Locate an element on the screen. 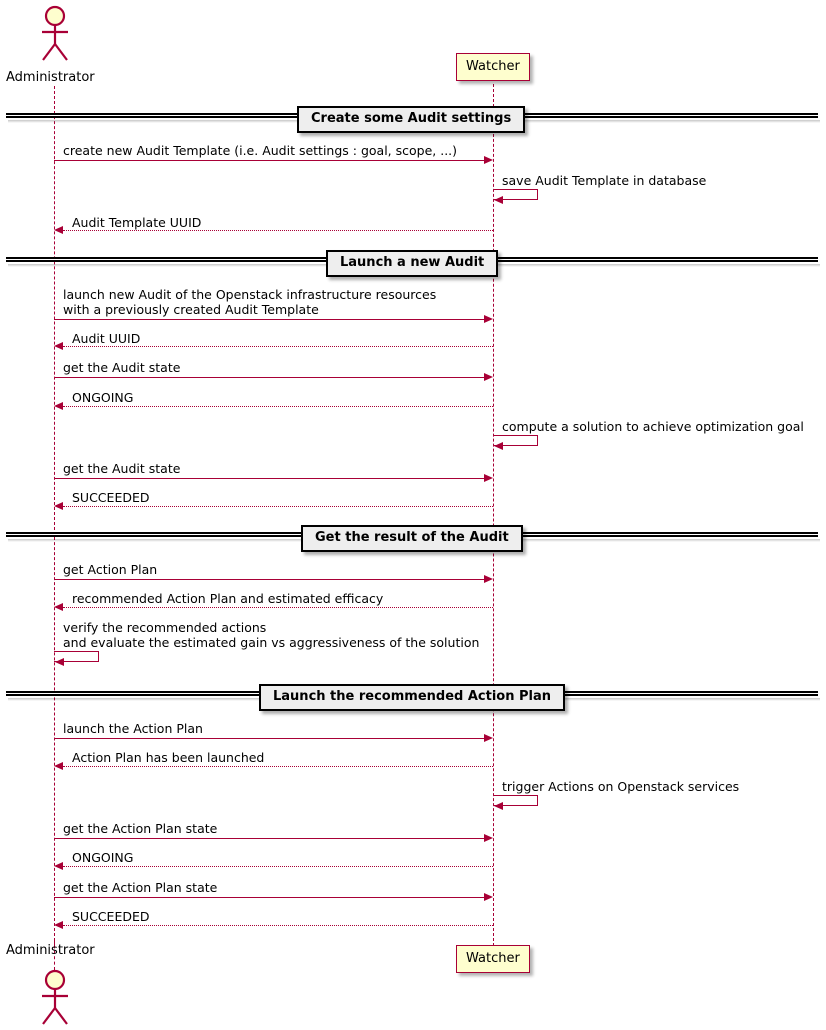  message-label-m10: SUCCEEDED is located at coordinates (111, 497).